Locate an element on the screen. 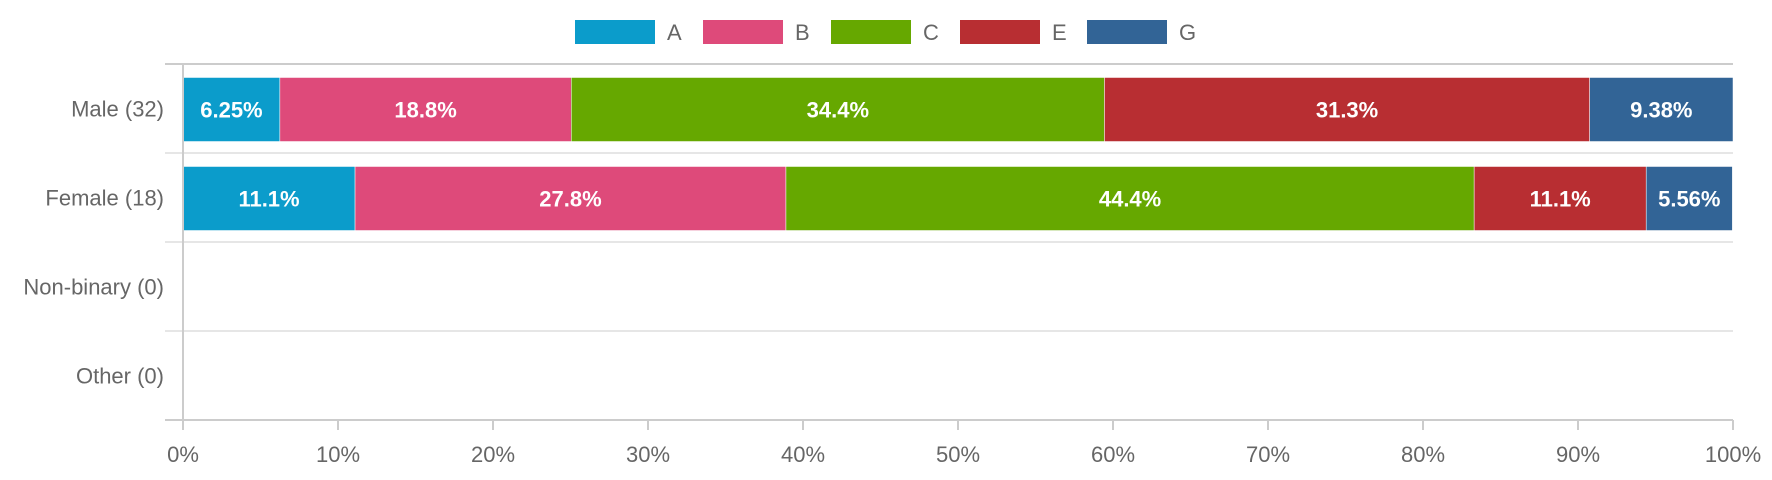  data-label: 34.4% is located at coordinates (838, 110).